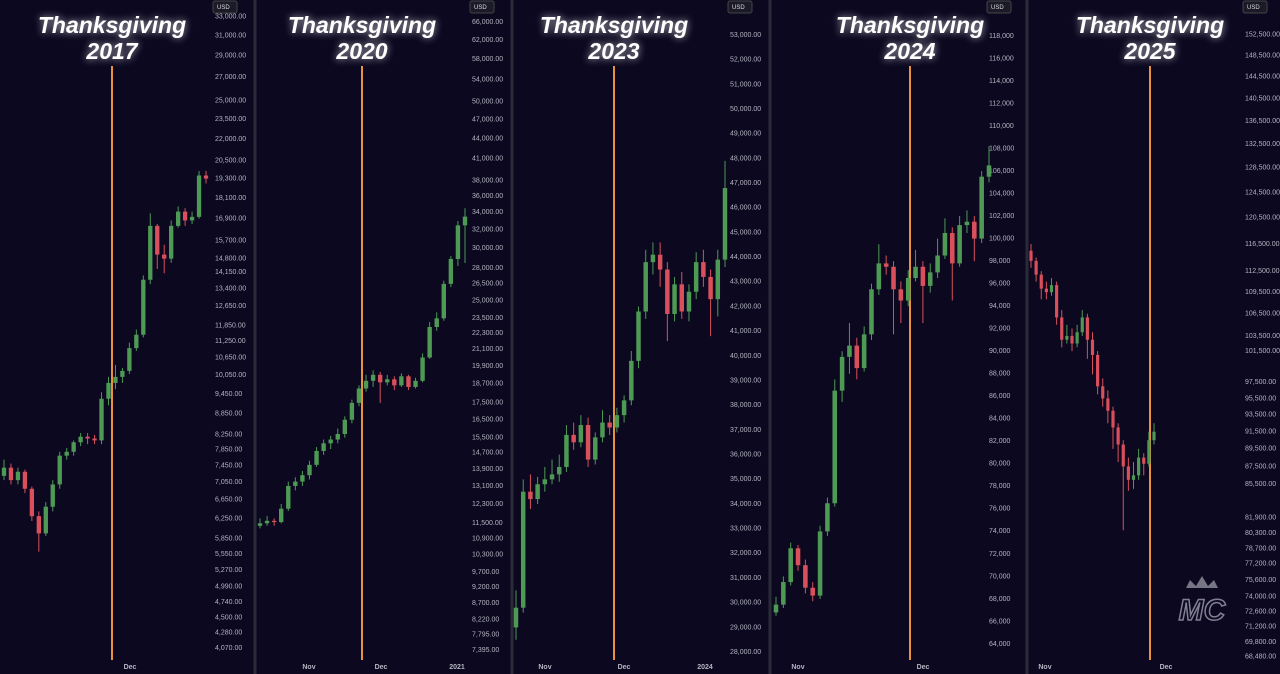 The height and width of the screenshot is (674, 1280). I want to click on y-tick-label: 5,270.00, so click(228, 570).